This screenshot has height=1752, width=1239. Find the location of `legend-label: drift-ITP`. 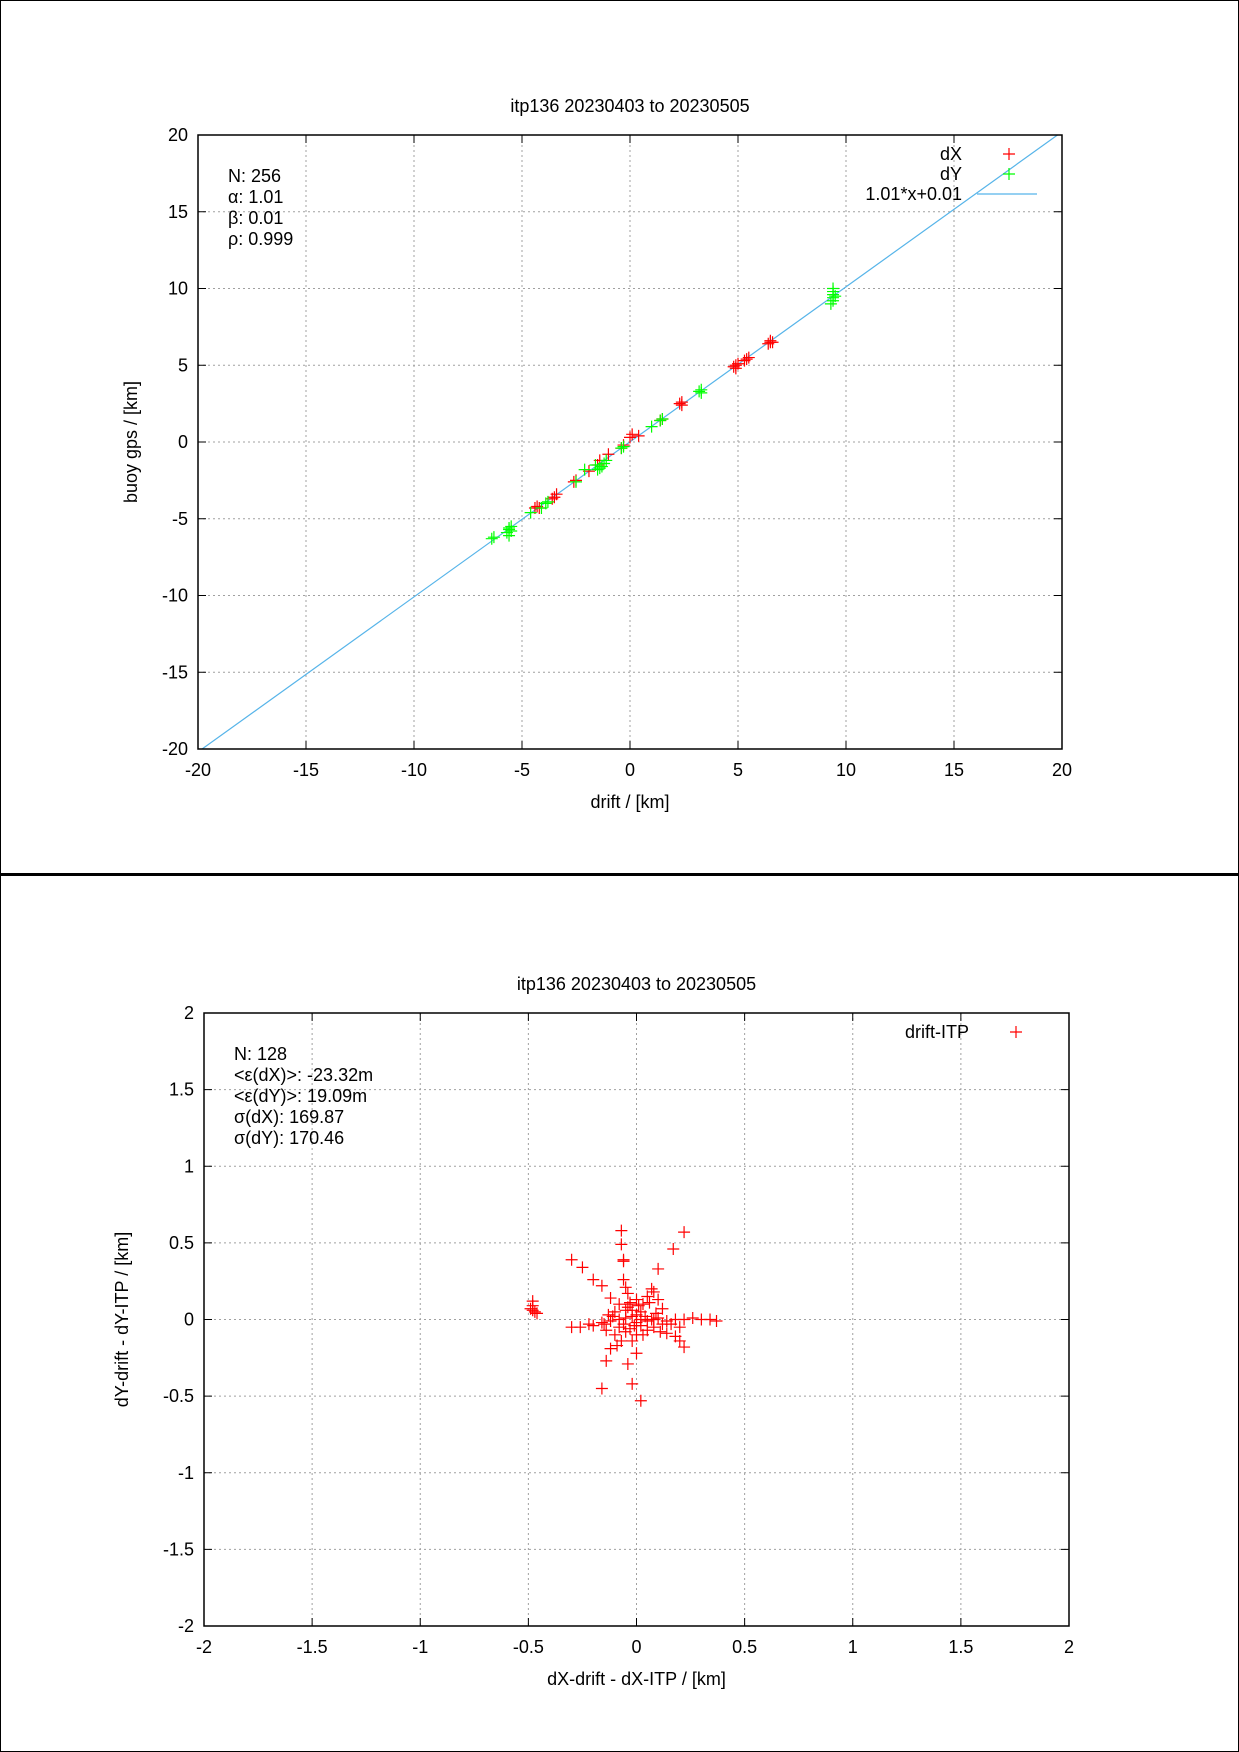

legend-label: drift-ITP is located at coordinates (937, 1032).